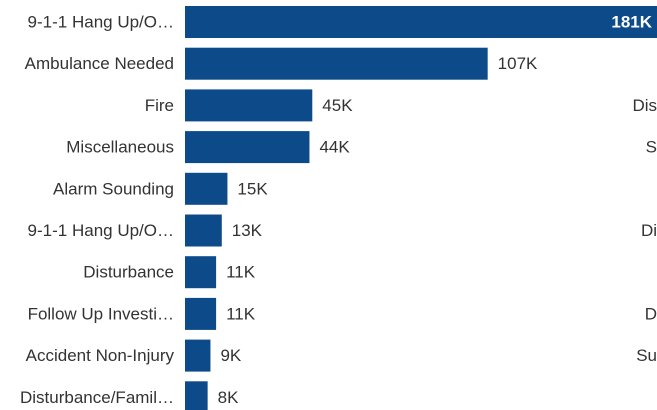 The image size is (657, 410). I want to click on category-label: Accident Non-Injury, so click(100, 355).